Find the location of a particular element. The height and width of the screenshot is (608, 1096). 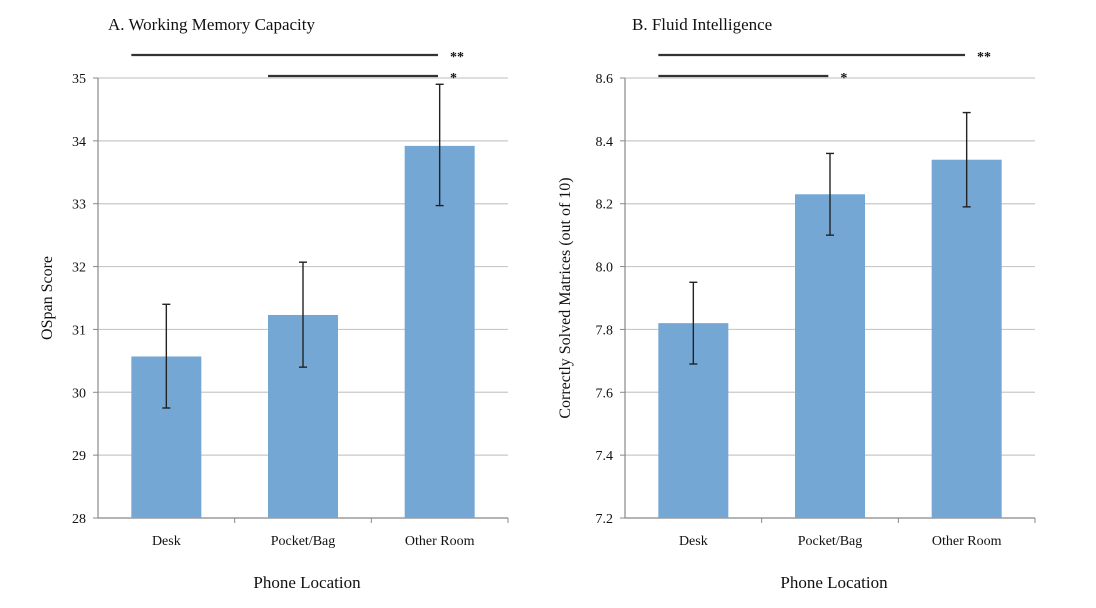

y-tick-label: 8.2 is located at coordinates (605, 205).